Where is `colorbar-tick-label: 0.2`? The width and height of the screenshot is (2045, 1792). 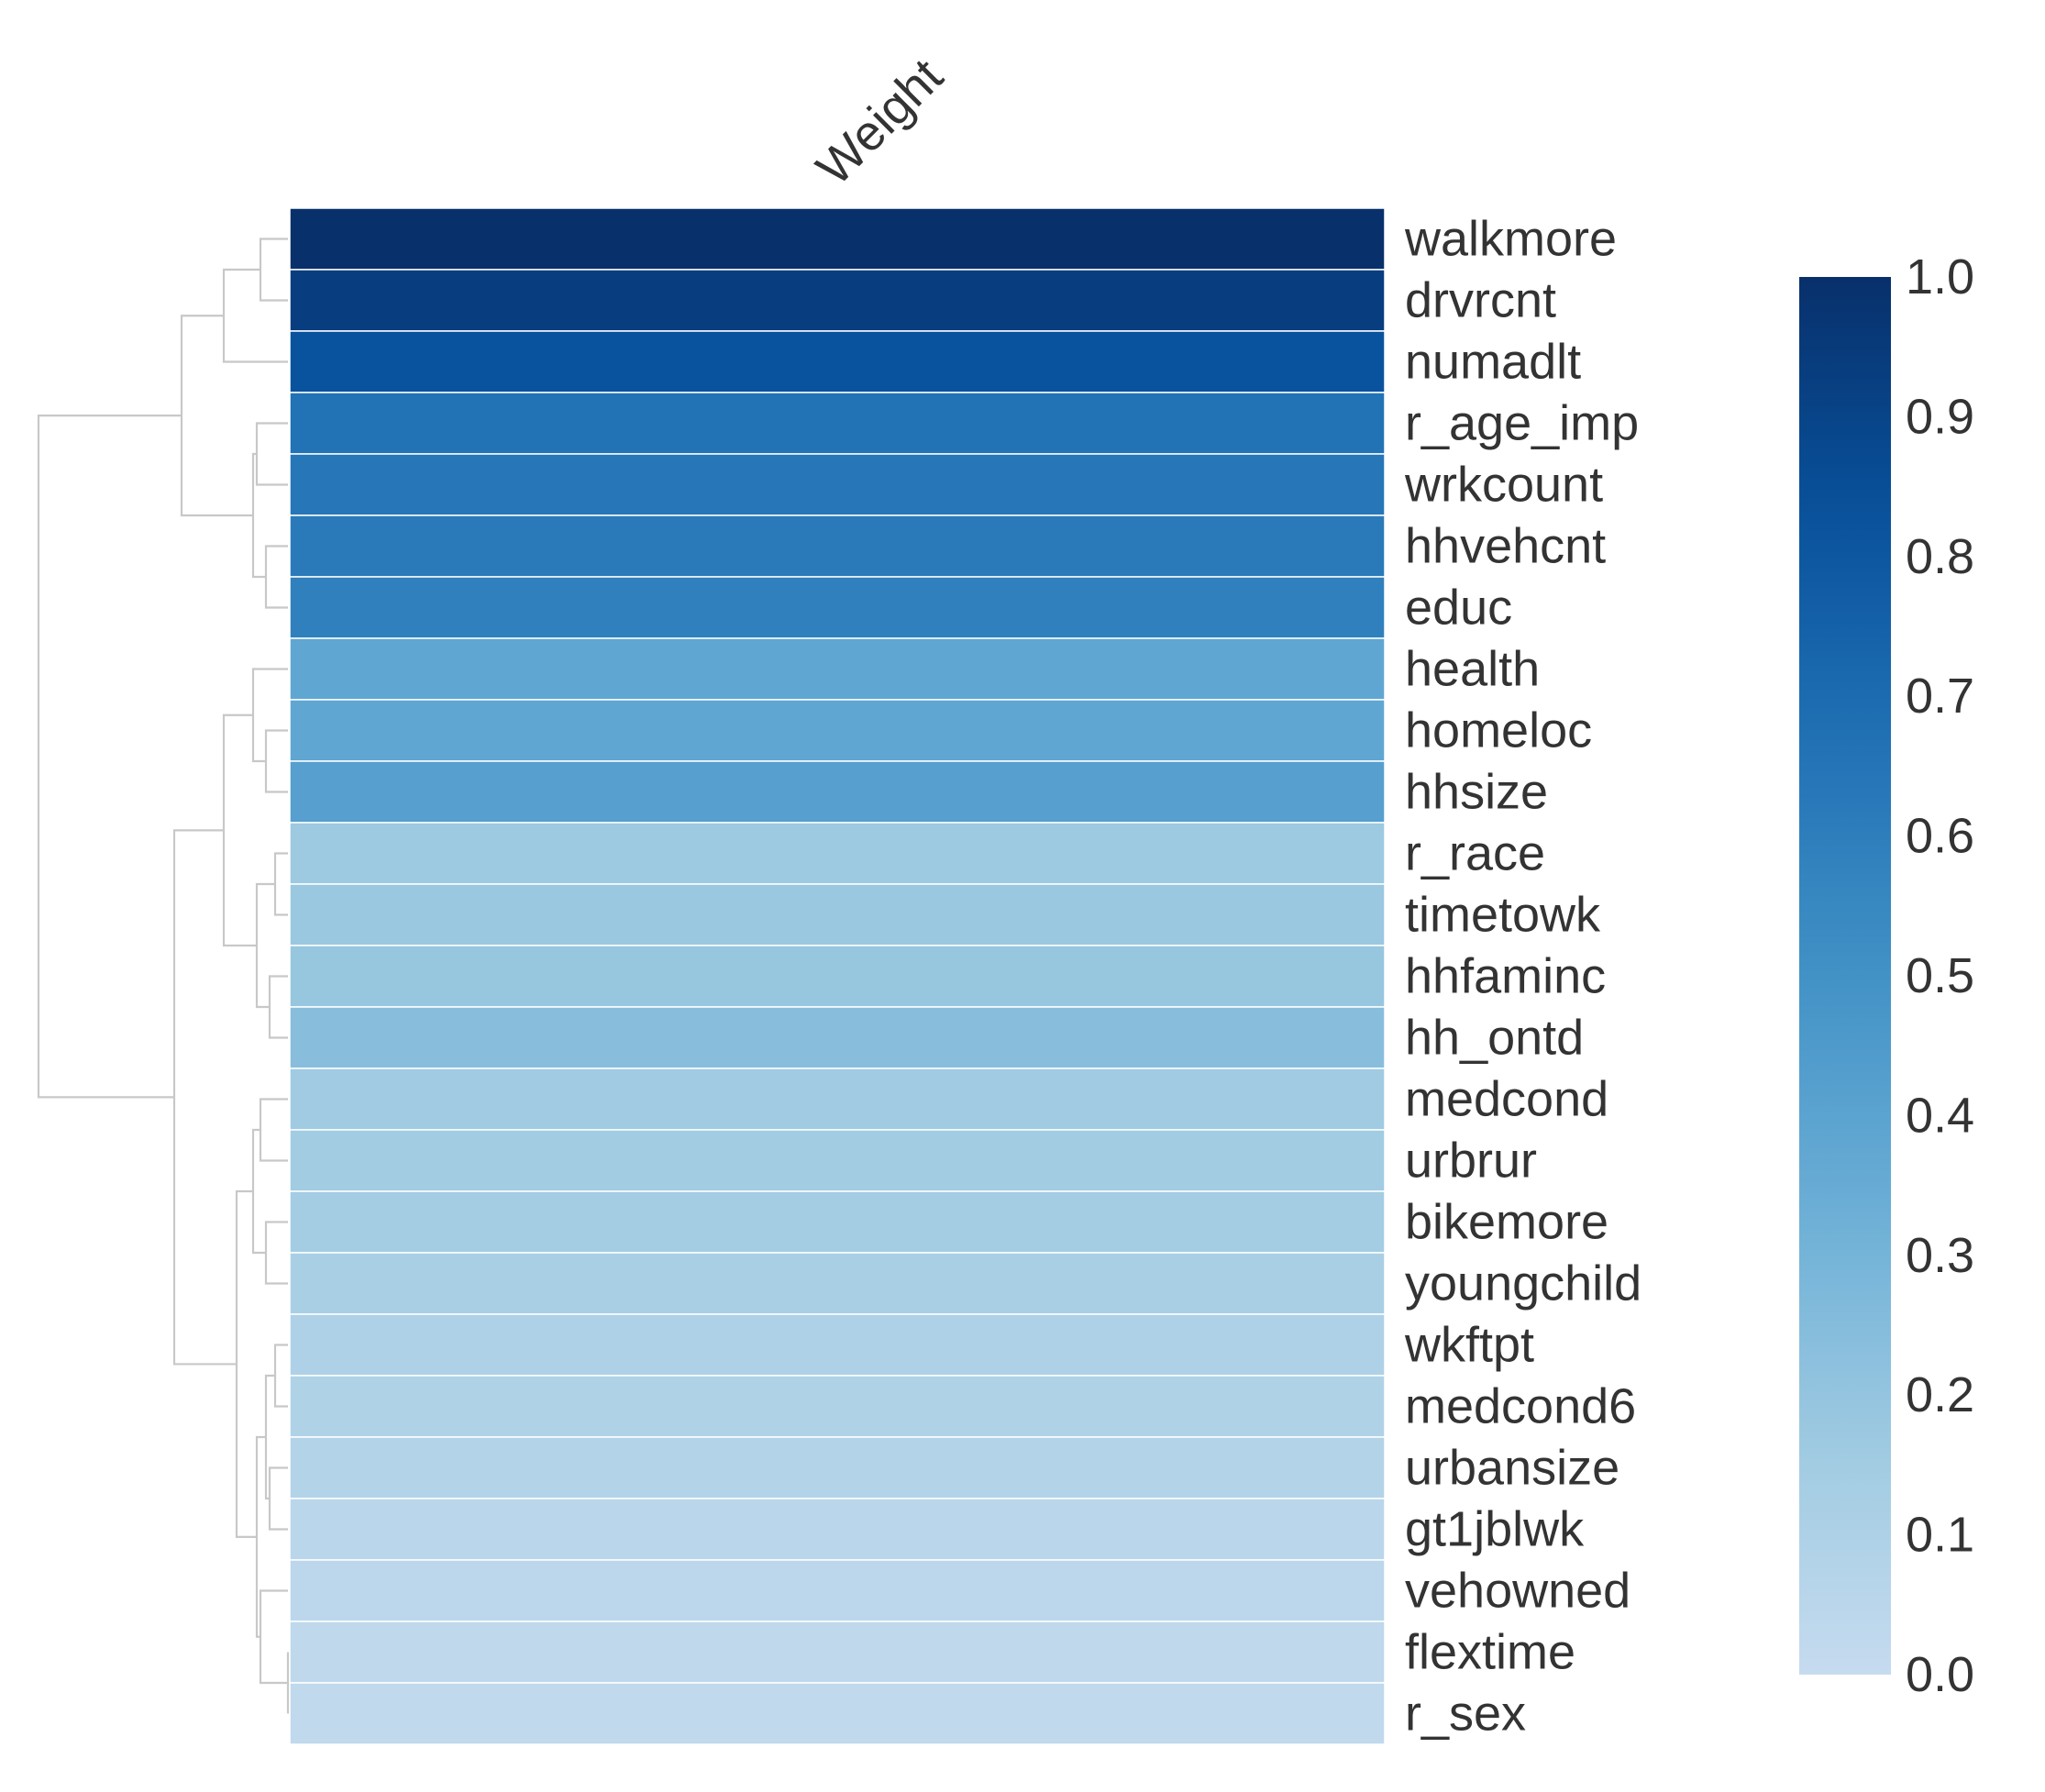 colorbar-tick-label: 0.2 is located at coordinates (1940, 1394).